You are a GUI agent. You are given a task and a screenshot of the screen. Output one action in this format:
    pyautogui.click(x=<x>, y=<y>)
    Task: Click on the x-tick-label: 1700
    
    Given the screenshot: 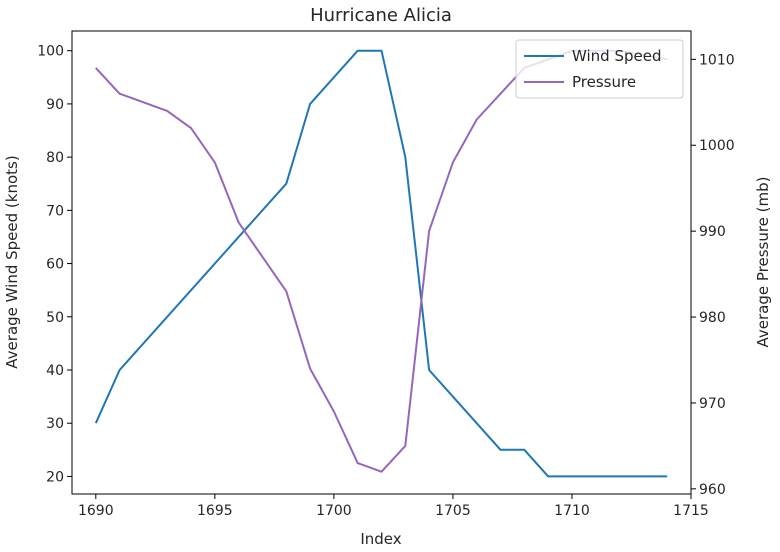 What is the action you would take?
    pyautogui.click(x=334, y=511)
    